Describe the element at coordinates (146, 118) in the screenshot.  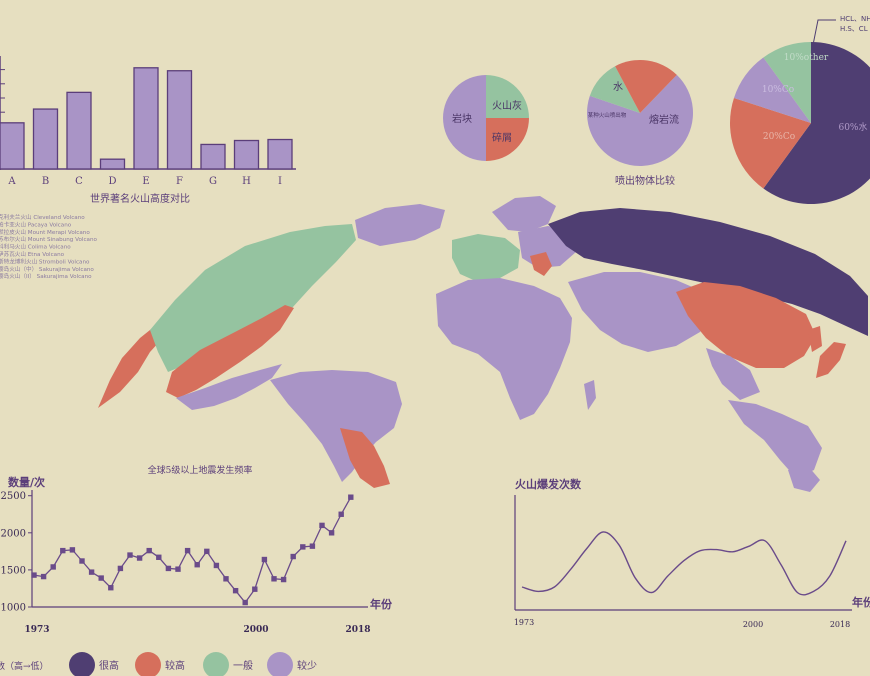
I see `bar-chart-bars` at that location.